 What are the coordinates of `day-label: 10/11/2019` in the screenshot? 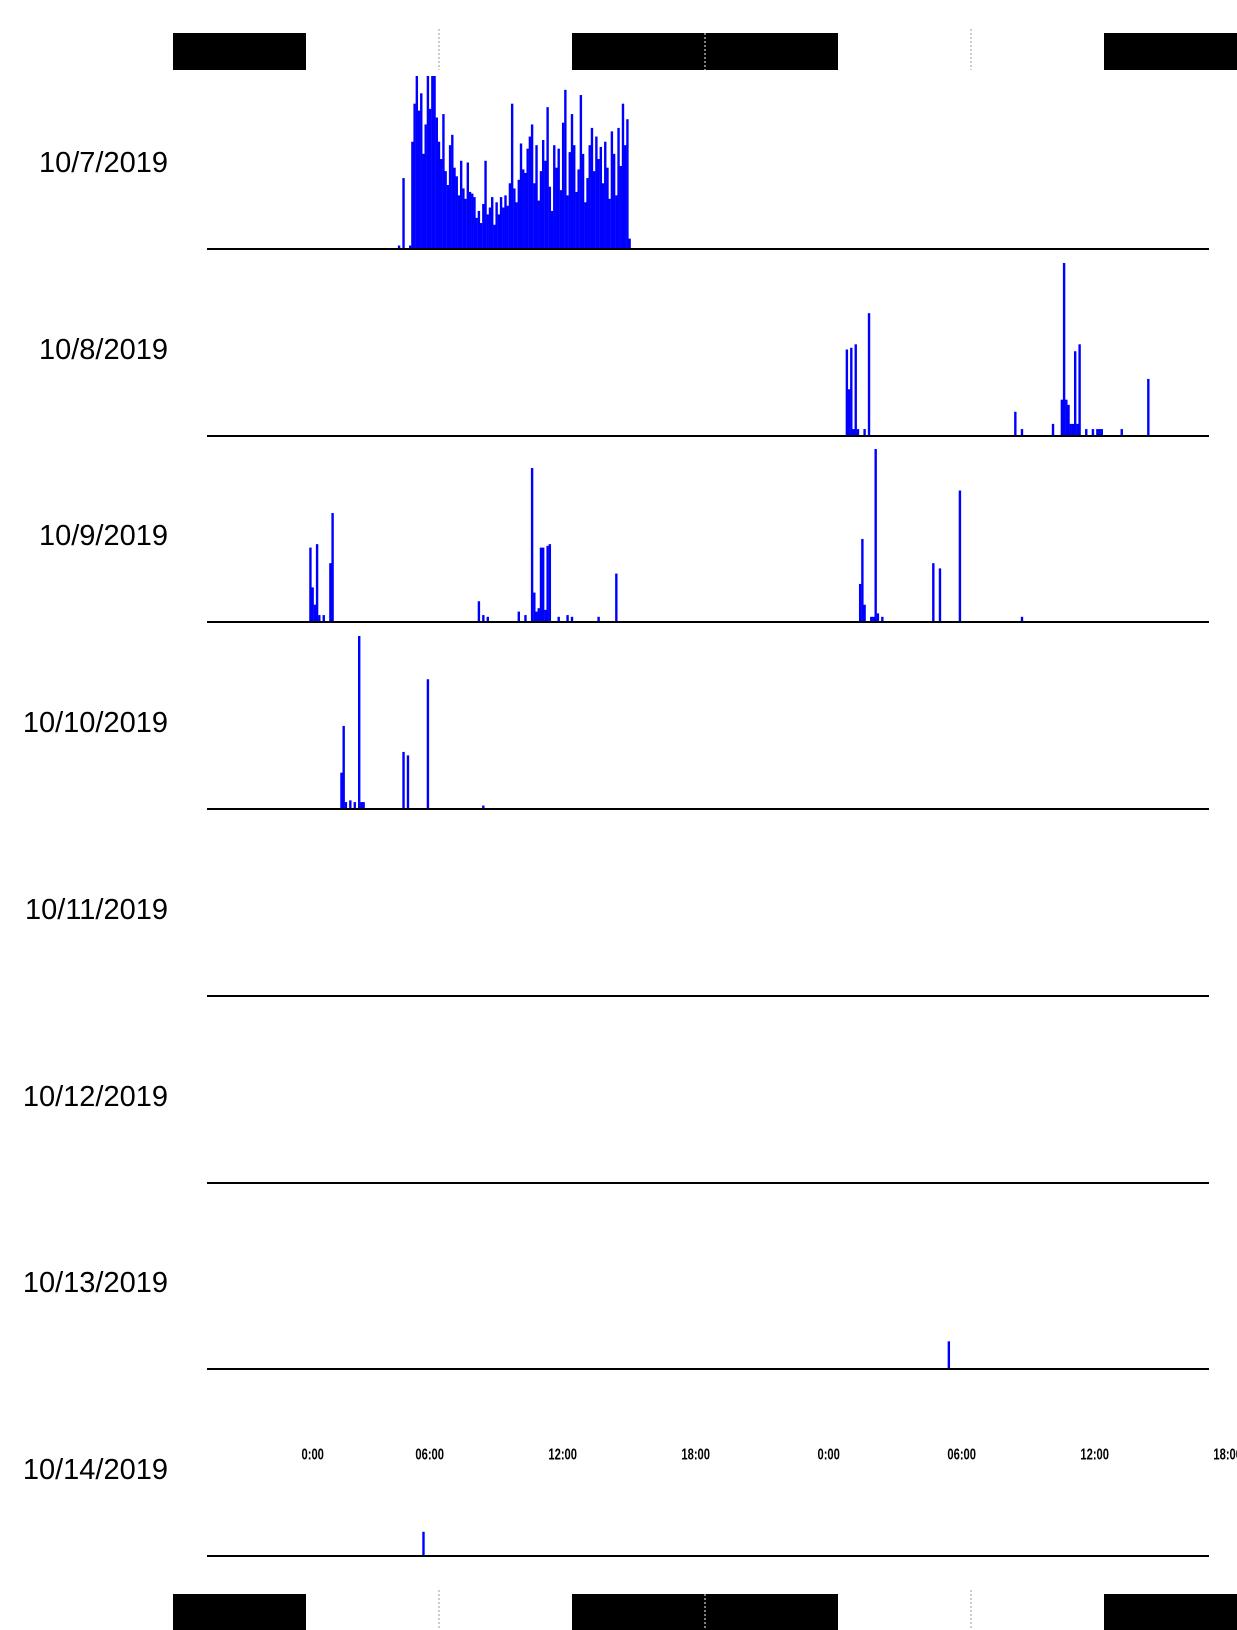 It's located at (96, 910).